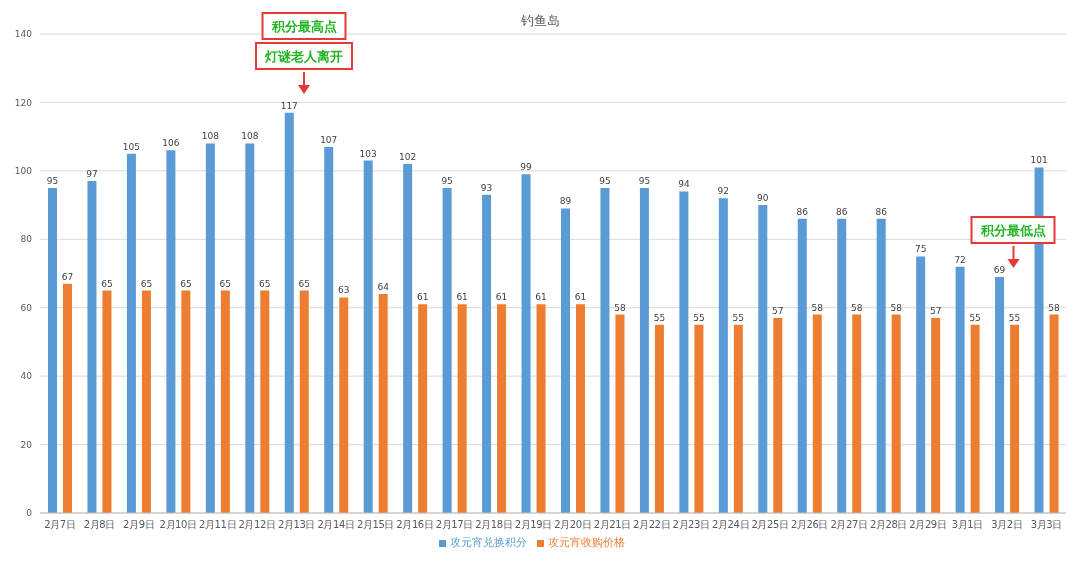 The height and width of the screenshot is (562, 1080). What do you see at coordinates (29, 513) in the screenshot?
I see `y-tick-label: 0` at bounding box center [29, 513].